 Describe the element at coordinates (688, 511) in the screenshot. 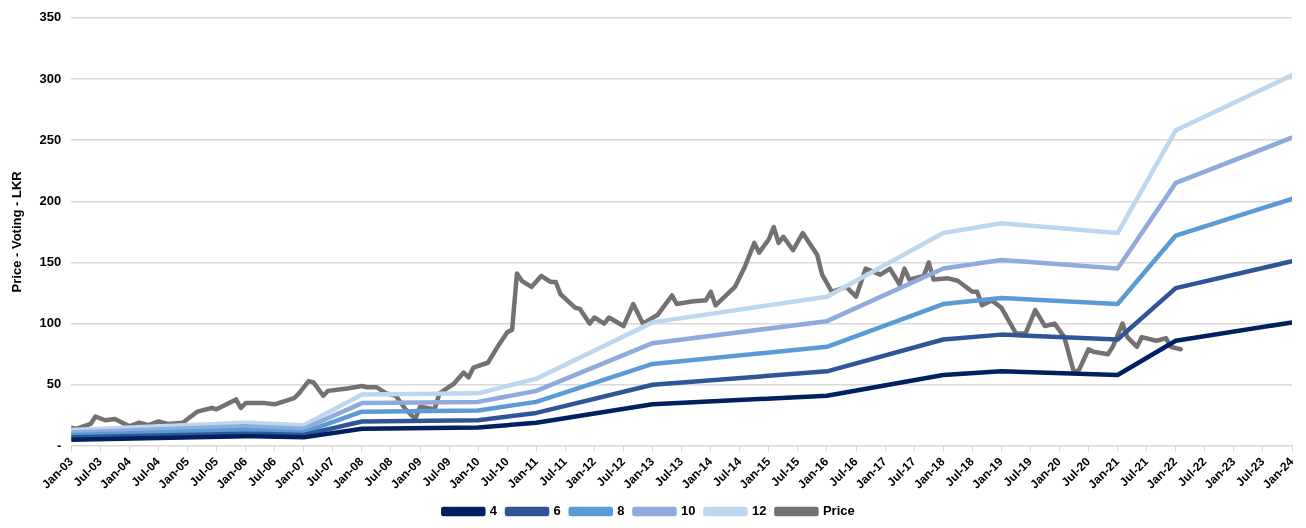

I see `legend-label: 10` at that location.